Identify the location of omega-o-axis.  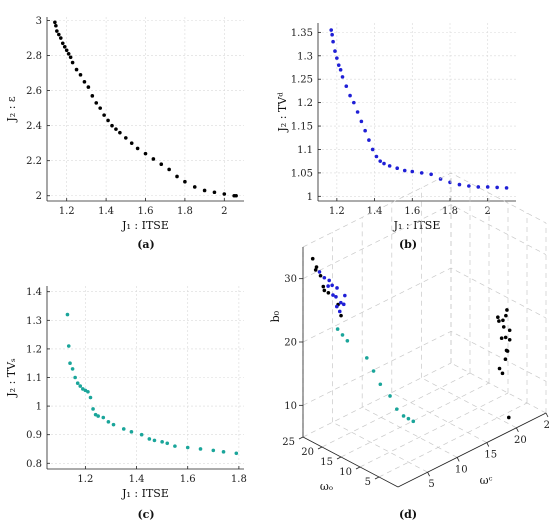
(350, 462).